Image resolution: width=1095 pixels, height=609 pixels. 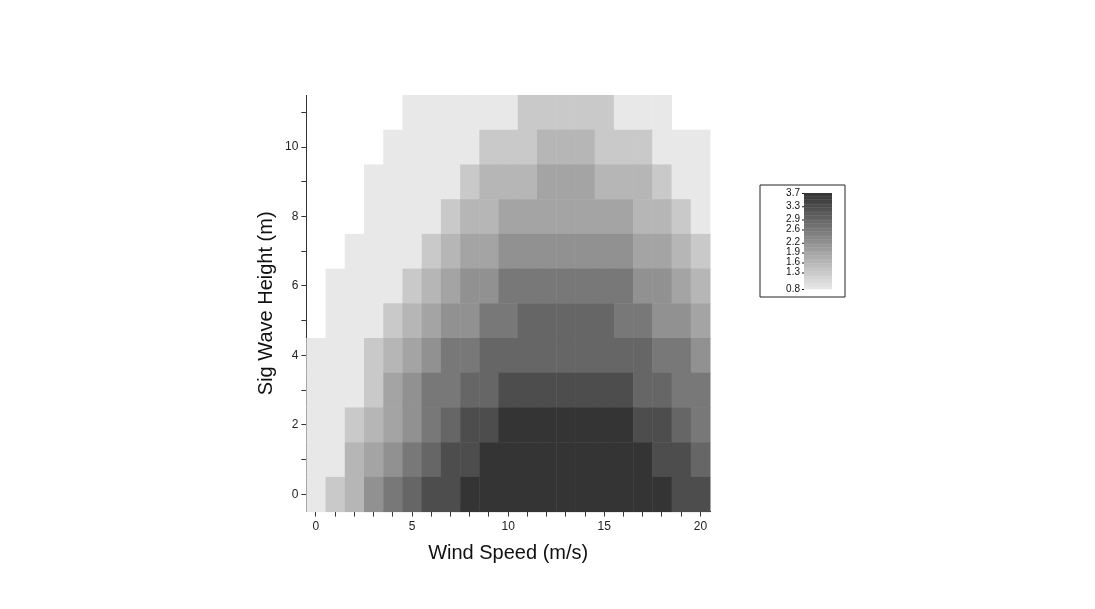 I want to click on y-tick-label: 4, so click(x=295, y=354).